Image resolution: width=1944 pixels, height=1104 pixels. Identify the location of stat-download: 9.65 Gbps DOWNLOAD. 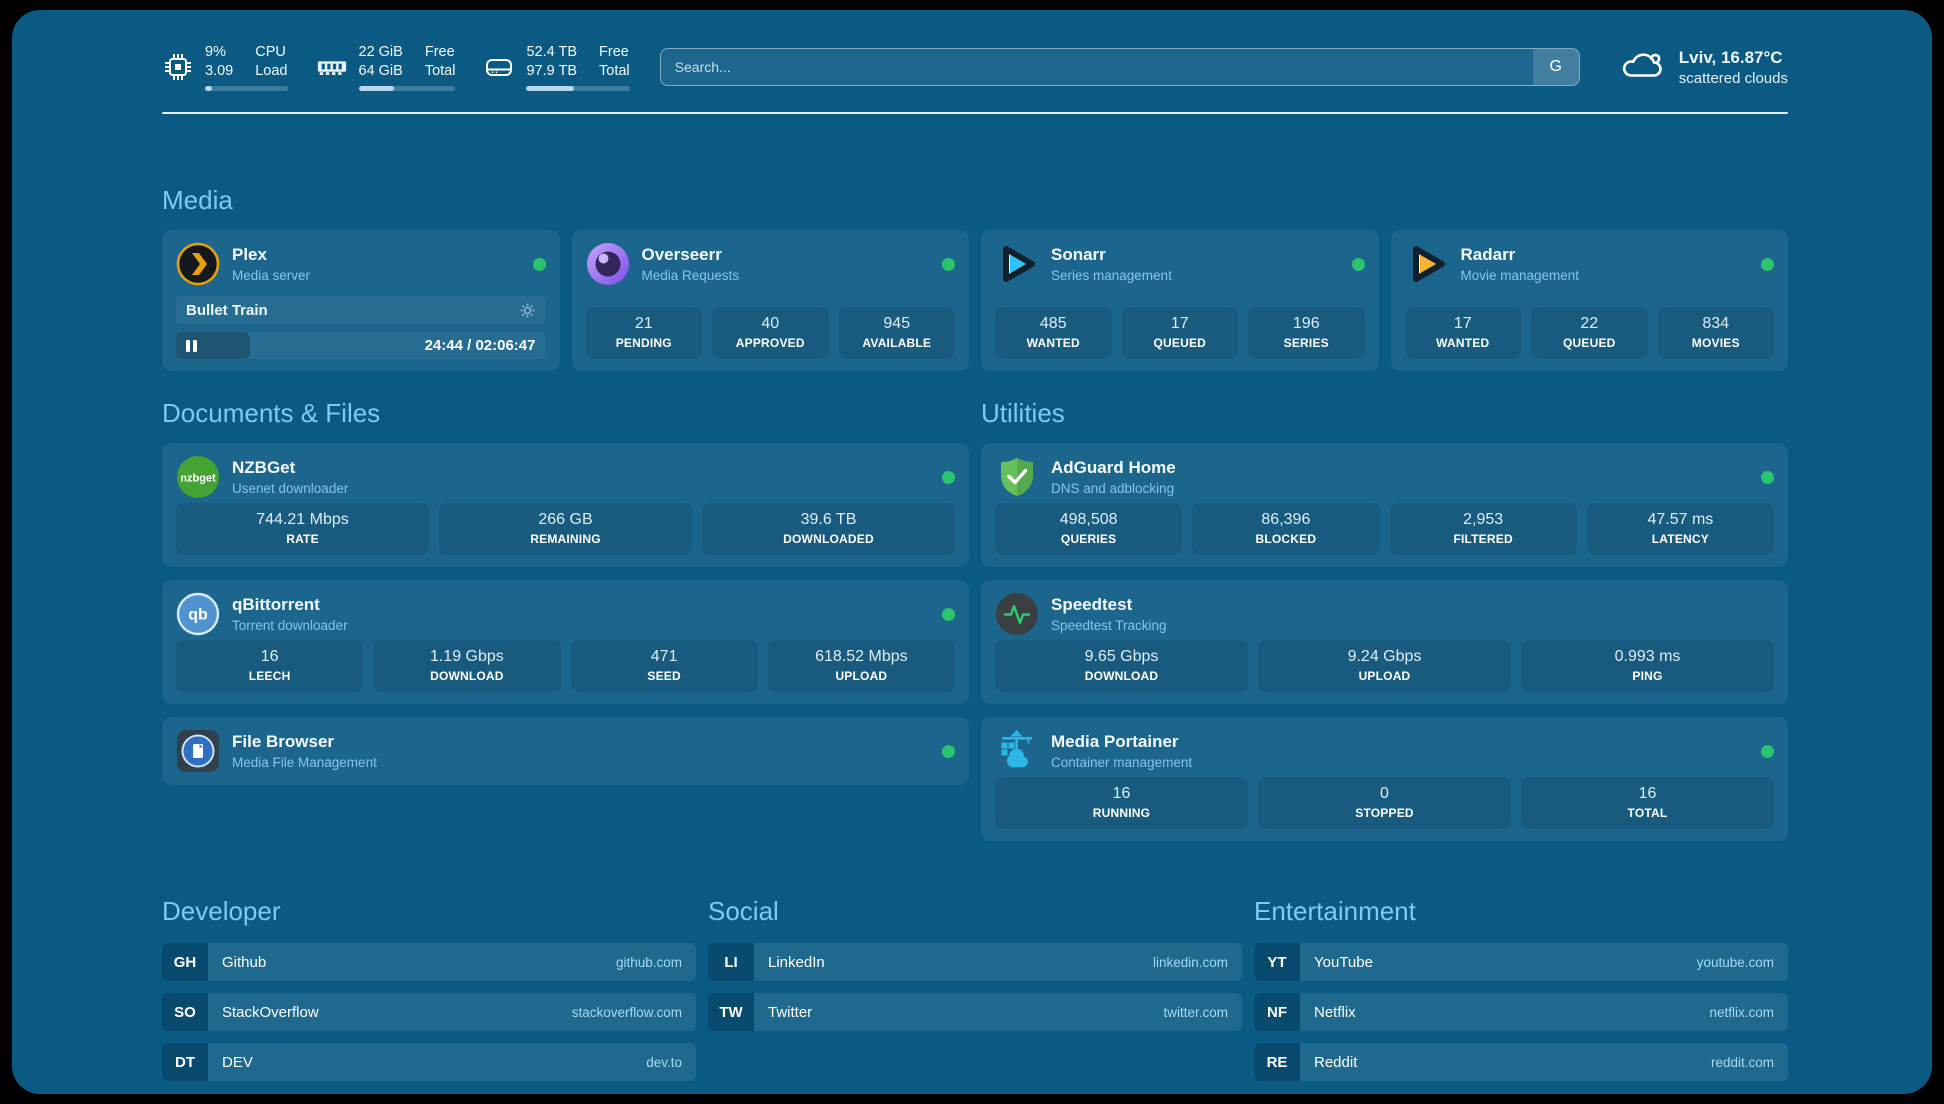
(1121, 666).